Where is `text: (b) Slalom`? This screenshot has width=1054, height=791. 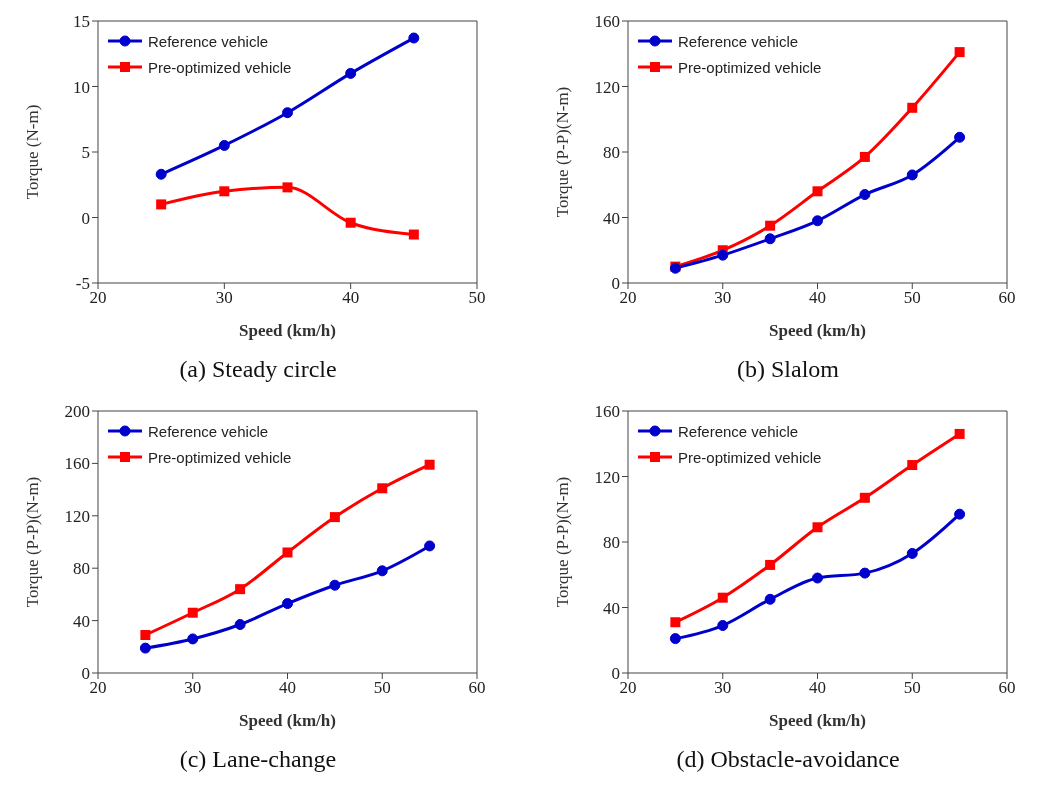 text: (b) Slalom is located at coordinates (788, 369).